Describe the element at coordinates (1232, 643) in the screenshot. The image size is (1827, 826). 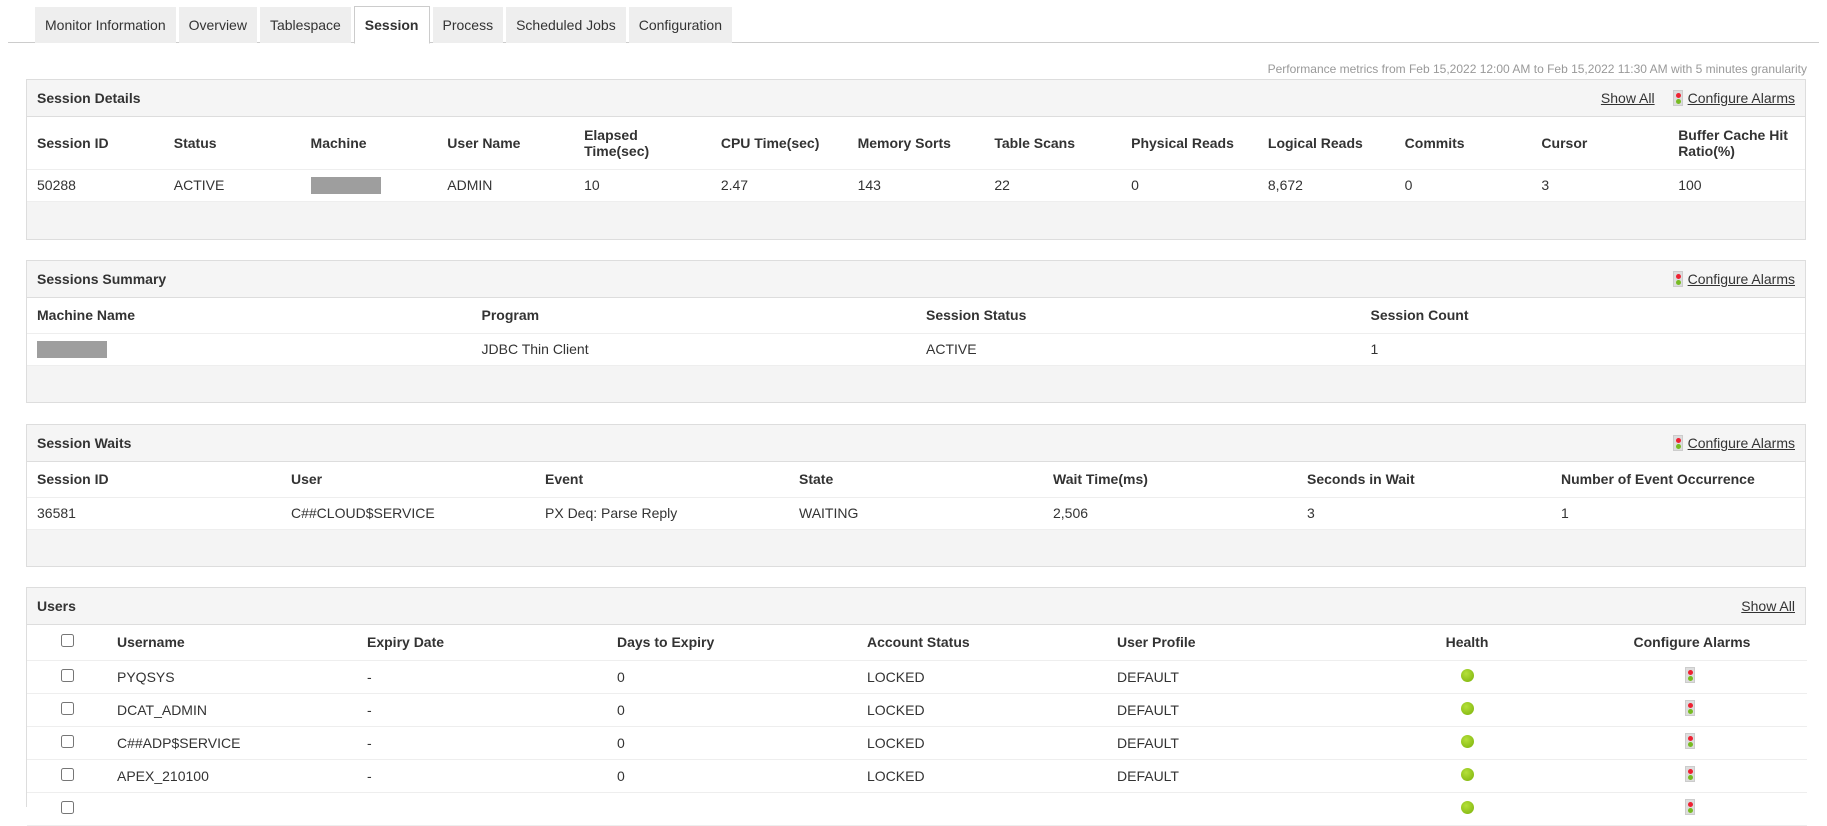
I see `column-header: User Profile` at that location.